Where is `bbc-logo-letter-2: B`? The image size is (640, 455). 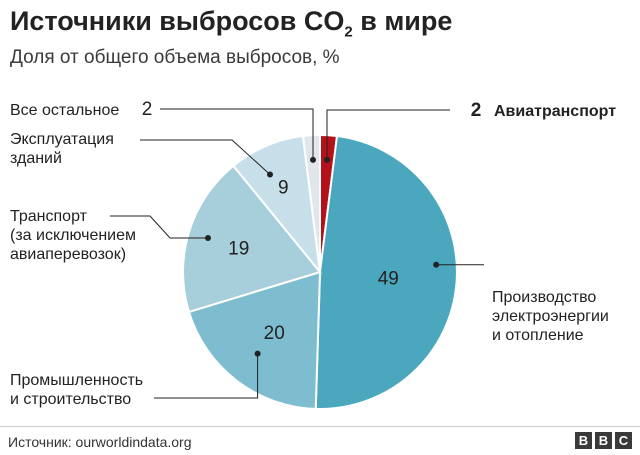
bbc-logo-letter-2: B is located at coordinates (603, 440).